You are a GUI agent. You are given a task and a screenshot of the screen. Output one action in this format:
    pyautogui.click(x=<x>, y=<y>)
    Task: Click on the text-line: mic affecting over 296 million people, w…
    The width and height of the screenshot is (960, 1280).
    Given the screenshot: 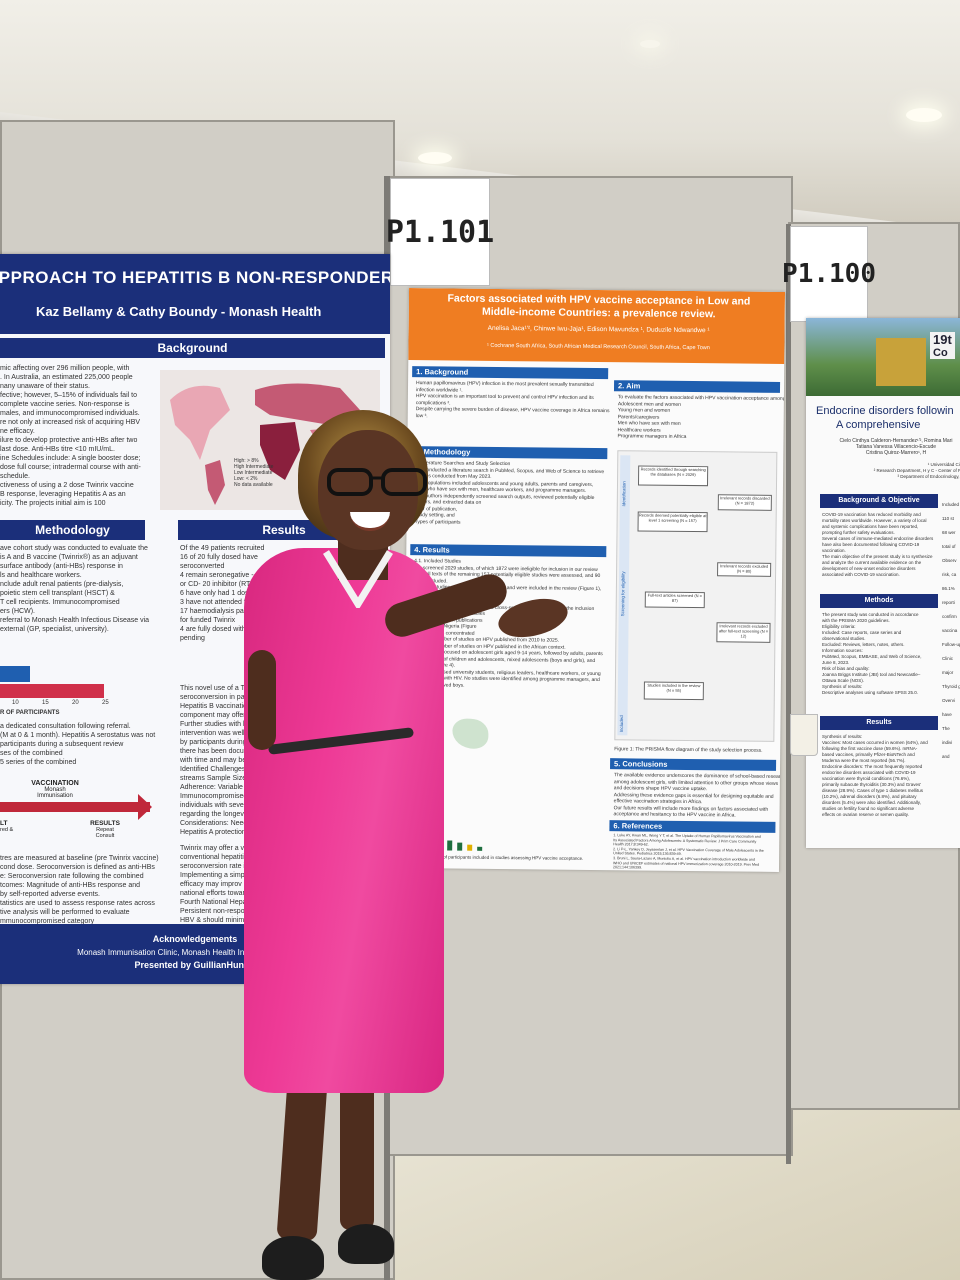 What is the action you would take?
    pyautogui.click(x=65, y=368)
    